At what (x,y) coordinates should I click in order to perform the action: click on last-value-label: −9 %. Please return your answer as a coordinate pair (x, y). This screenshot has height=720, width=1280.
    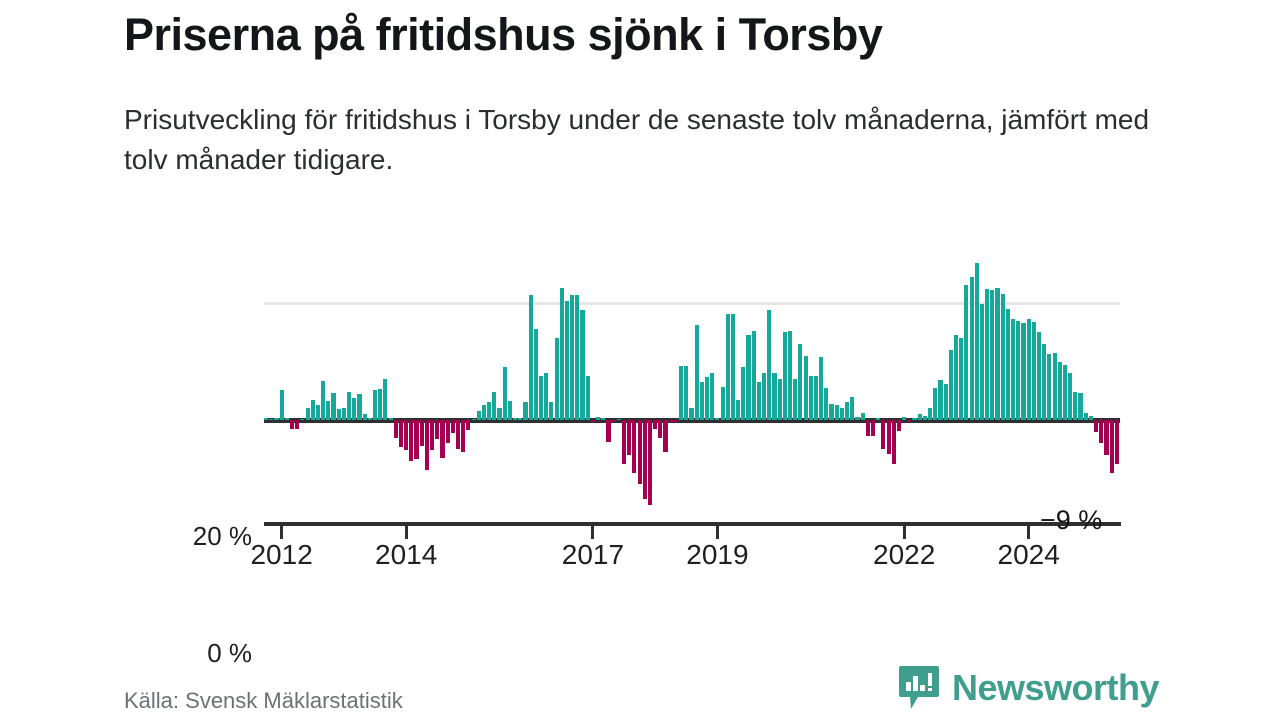
    Looking at the image, I should click on (1071, 519).